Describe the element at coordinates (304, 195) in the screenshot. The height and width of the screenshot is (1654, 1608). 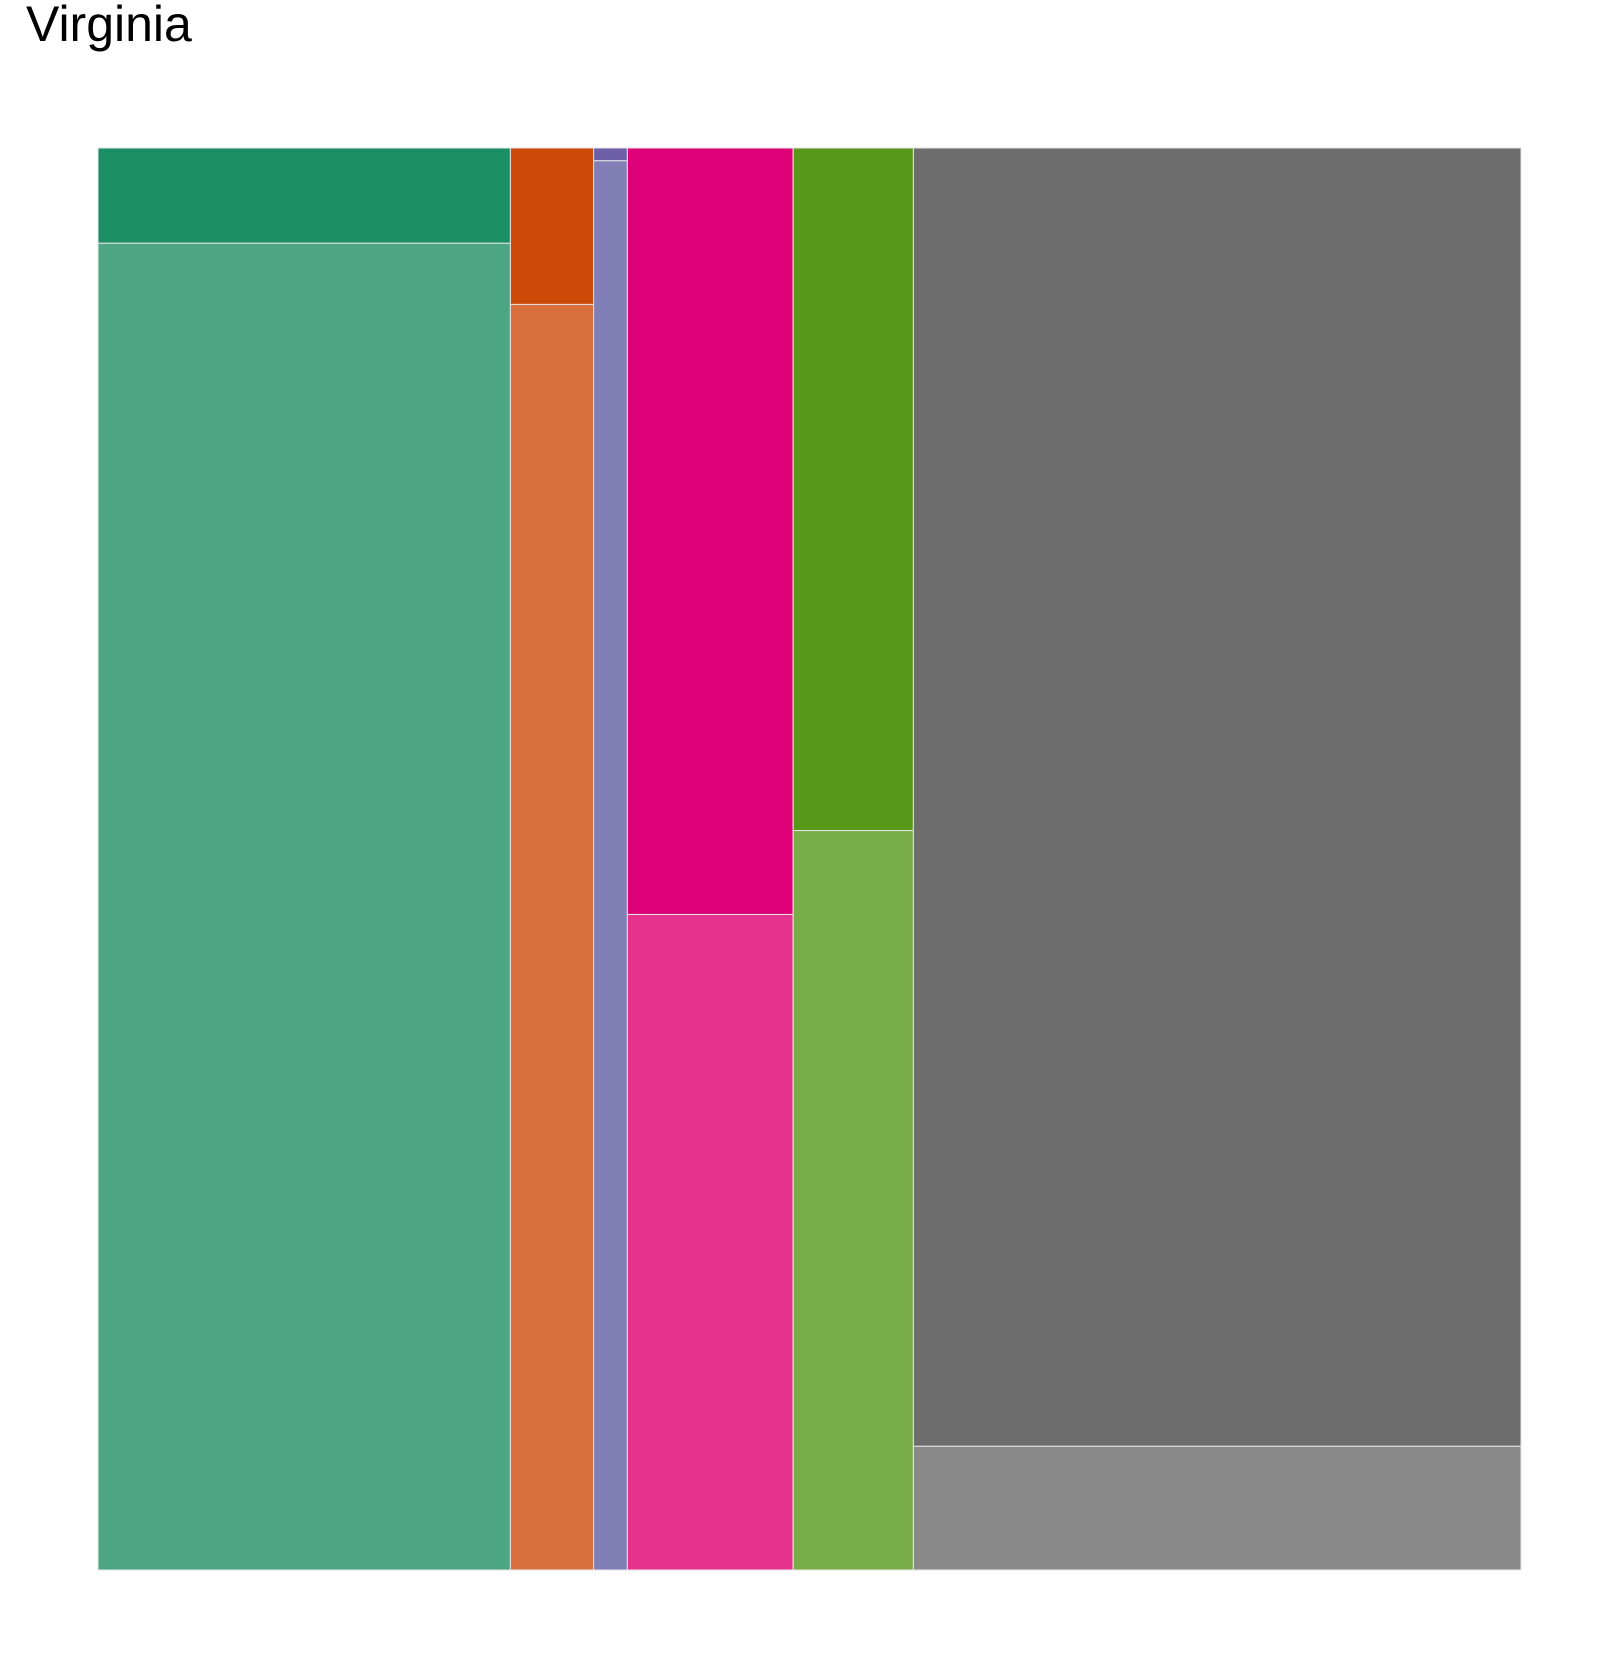
I see `mosaic-tile-col1-seg1` at that location.